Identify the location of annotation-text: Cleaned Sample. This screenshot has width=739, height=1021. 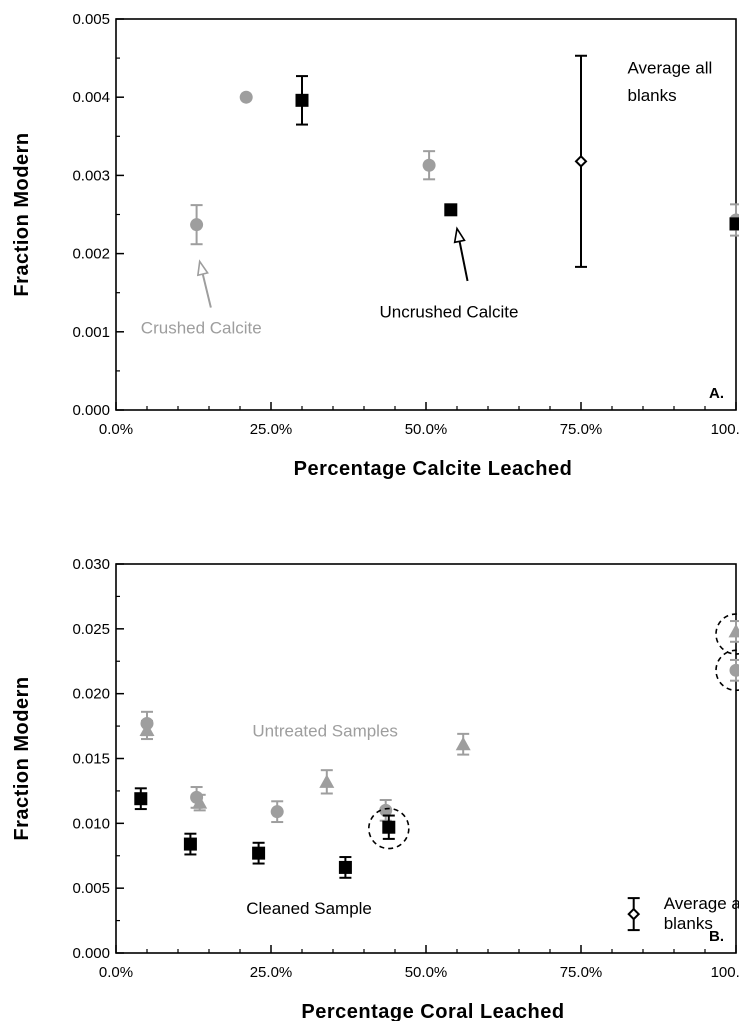
(309, 908).